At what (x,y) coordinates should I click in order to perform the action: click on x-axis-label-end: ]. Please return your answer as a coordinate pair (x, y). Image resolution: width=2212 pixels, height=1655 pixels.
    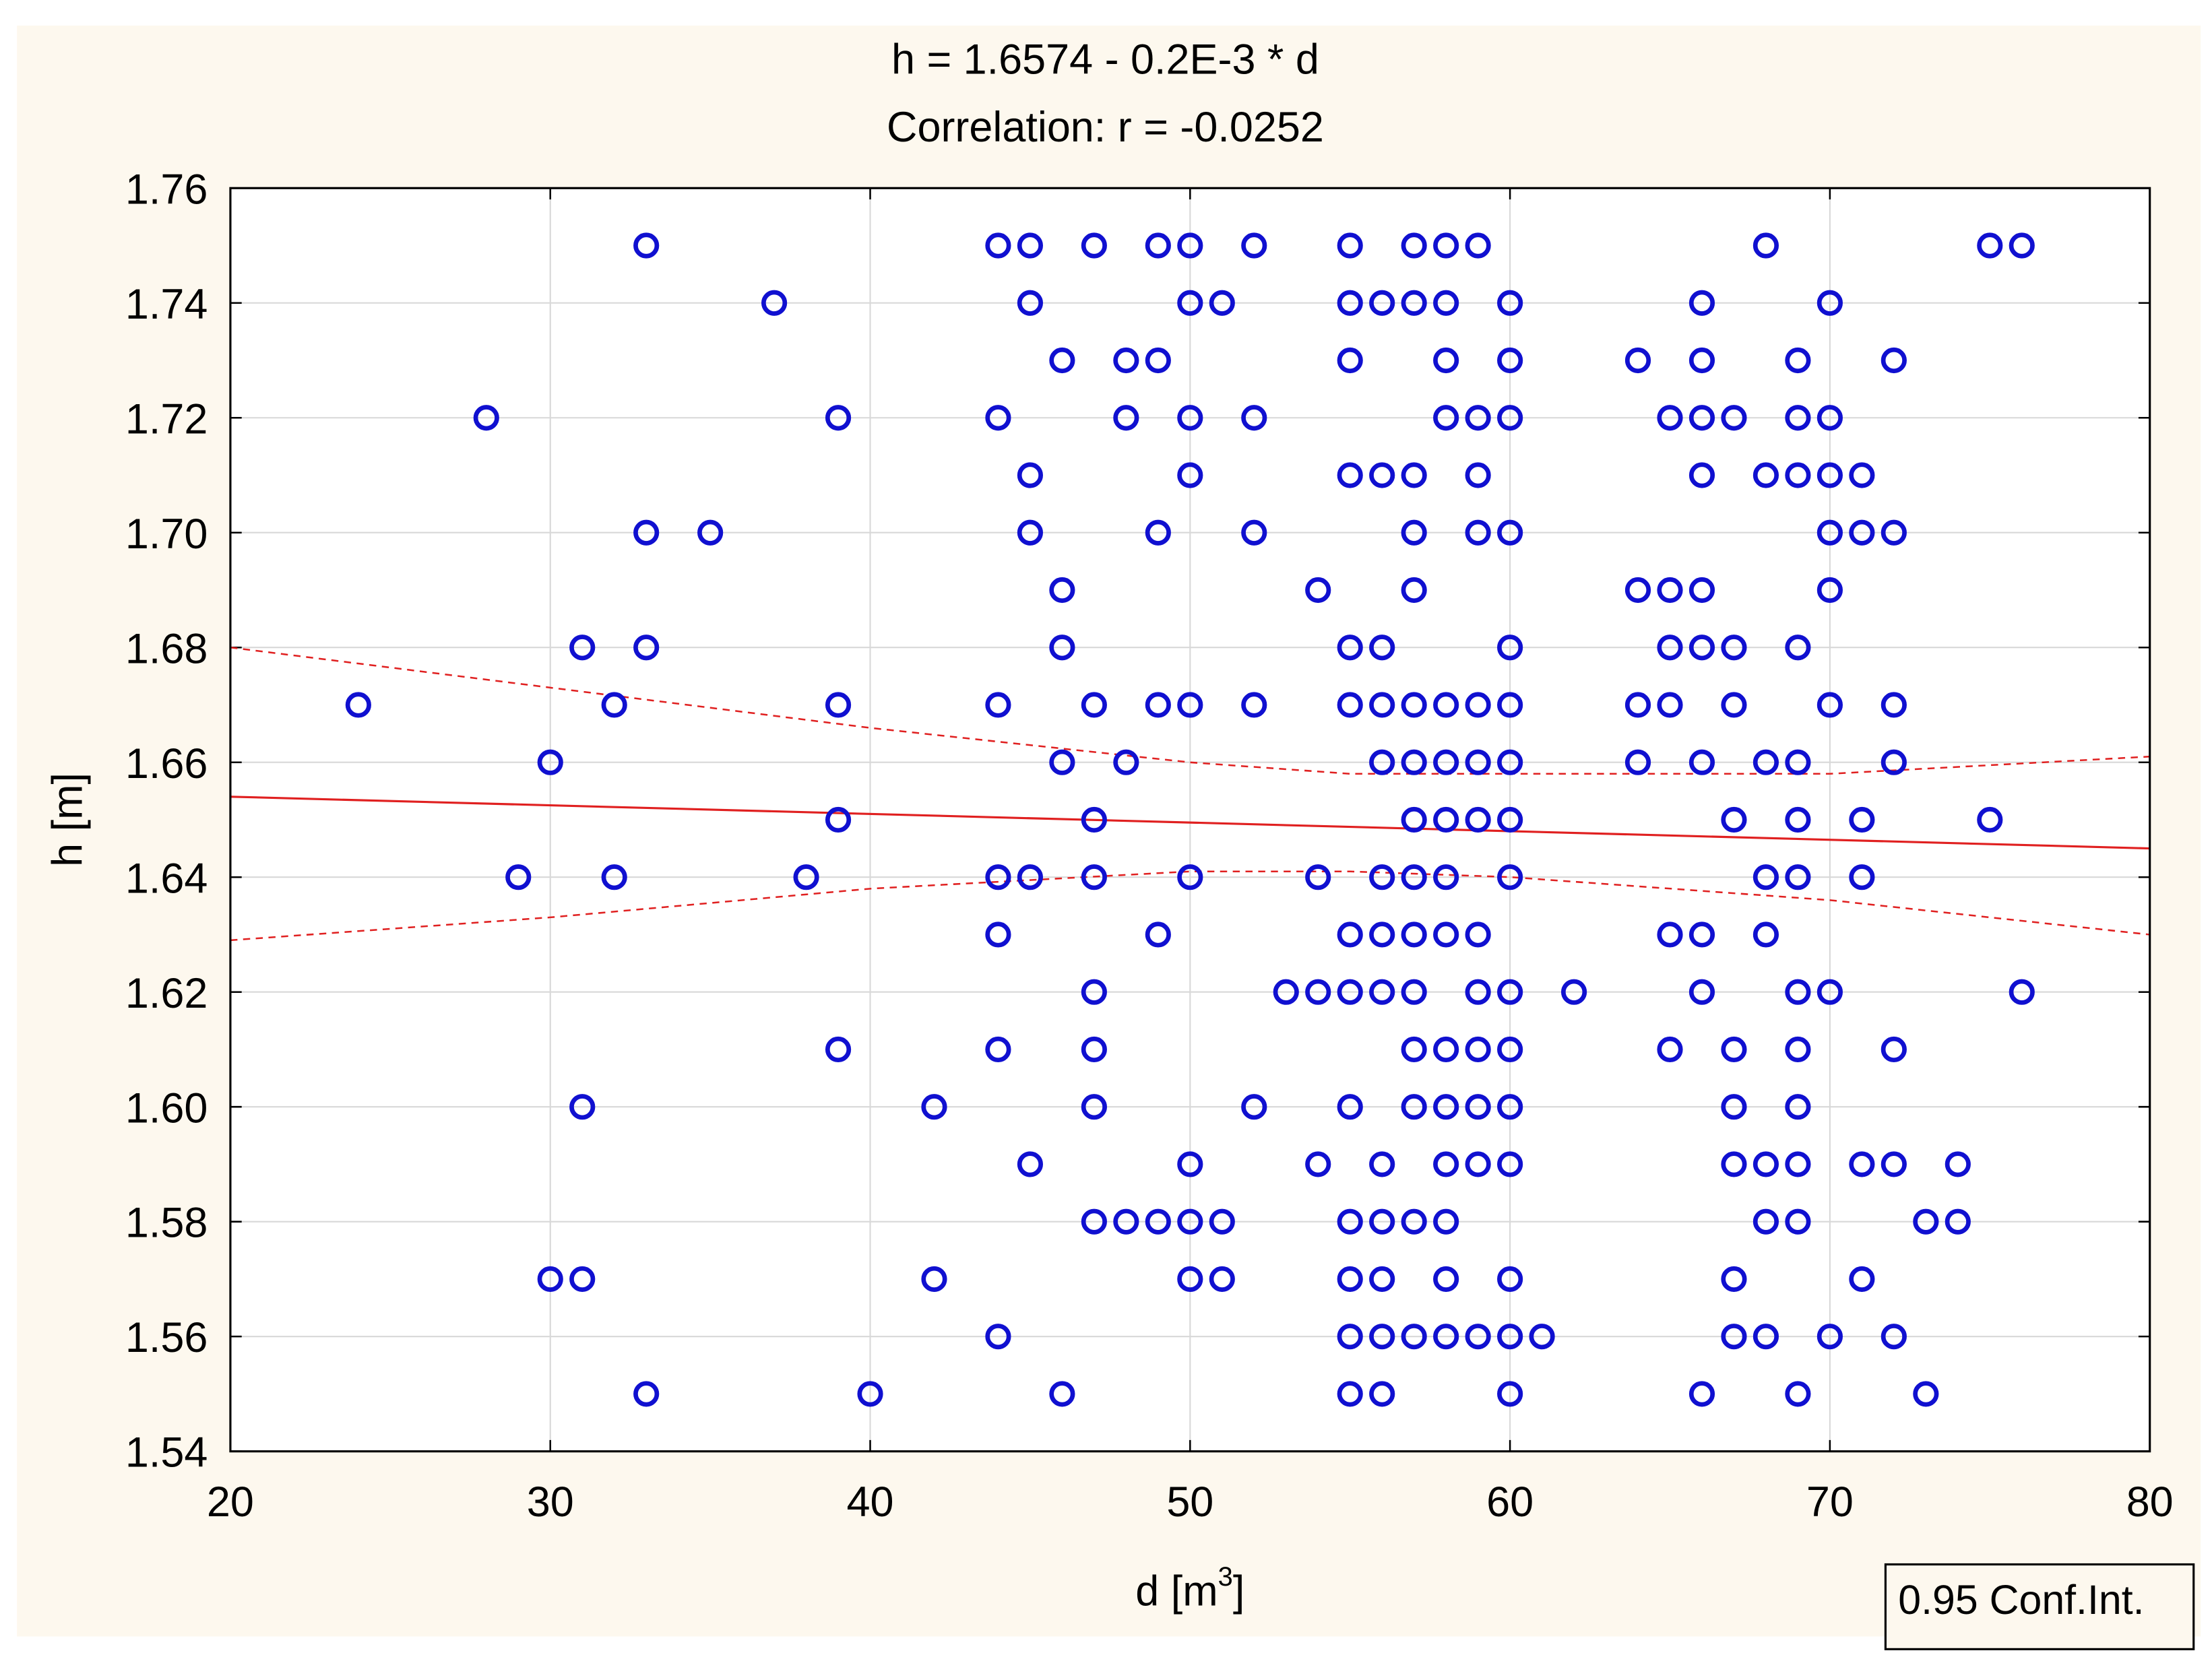
    Looking at the image, I should click on (1238, 1591).